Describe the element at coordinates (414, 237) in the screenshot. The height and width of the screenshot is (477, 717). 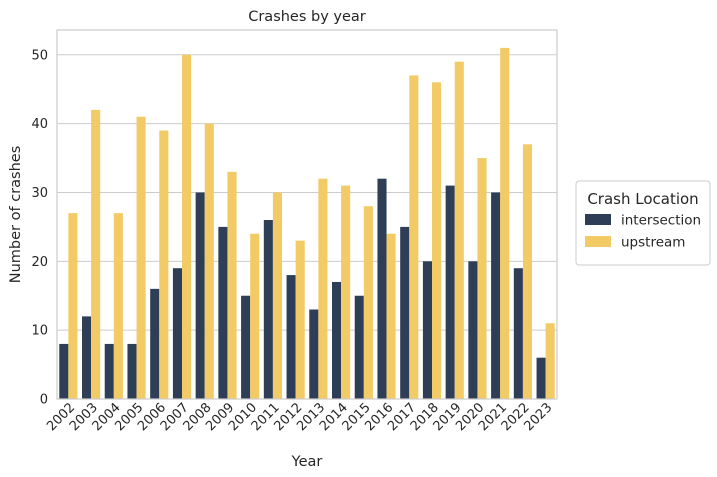
I see `bar-upstream-2017` at that location.